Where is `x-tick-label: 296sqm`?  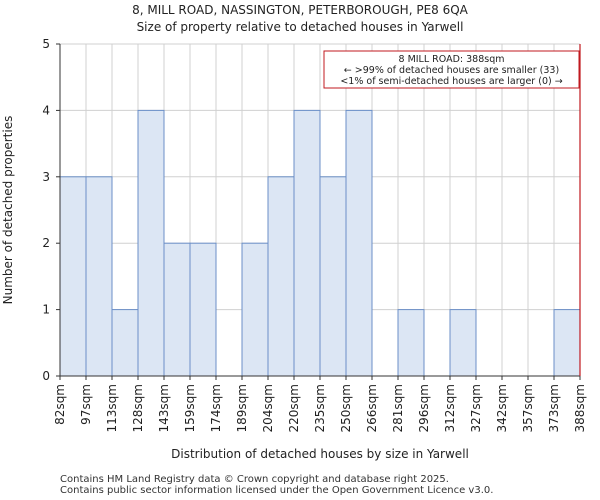 x-tick-label: 296sqm is located at coordinates (424, 408).